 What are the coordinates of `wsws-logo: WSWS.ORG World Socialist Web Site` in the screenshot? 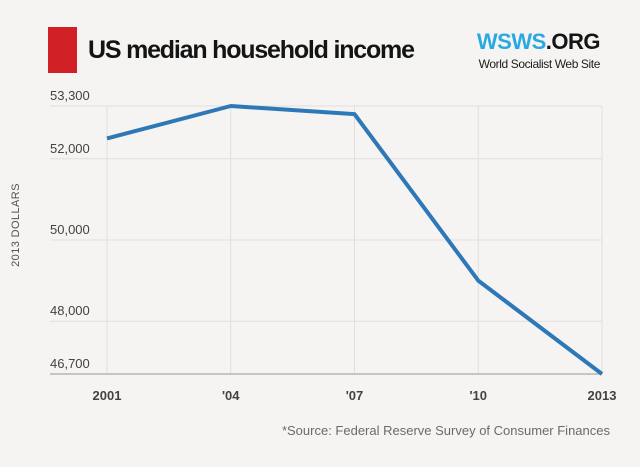 It's located at (538, 50).